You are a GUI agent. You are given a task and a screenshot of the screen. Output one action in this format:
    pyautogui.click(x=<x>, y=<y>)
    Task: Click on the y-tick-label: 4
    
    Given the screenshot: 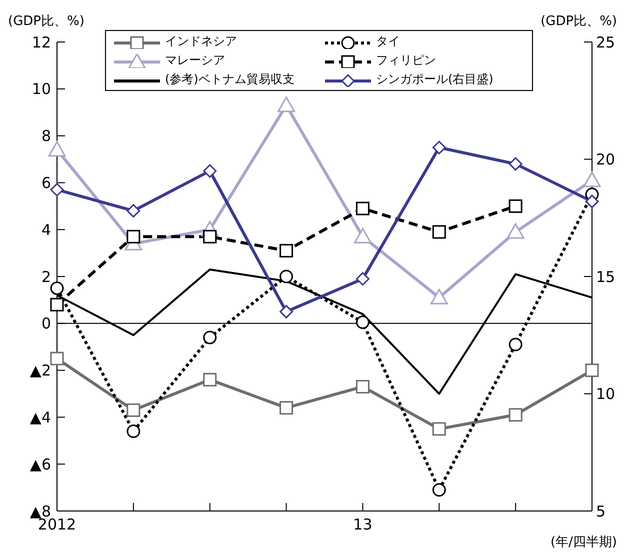 What is the action you would take?
    pyautogui.click(x=46, y=229)
    